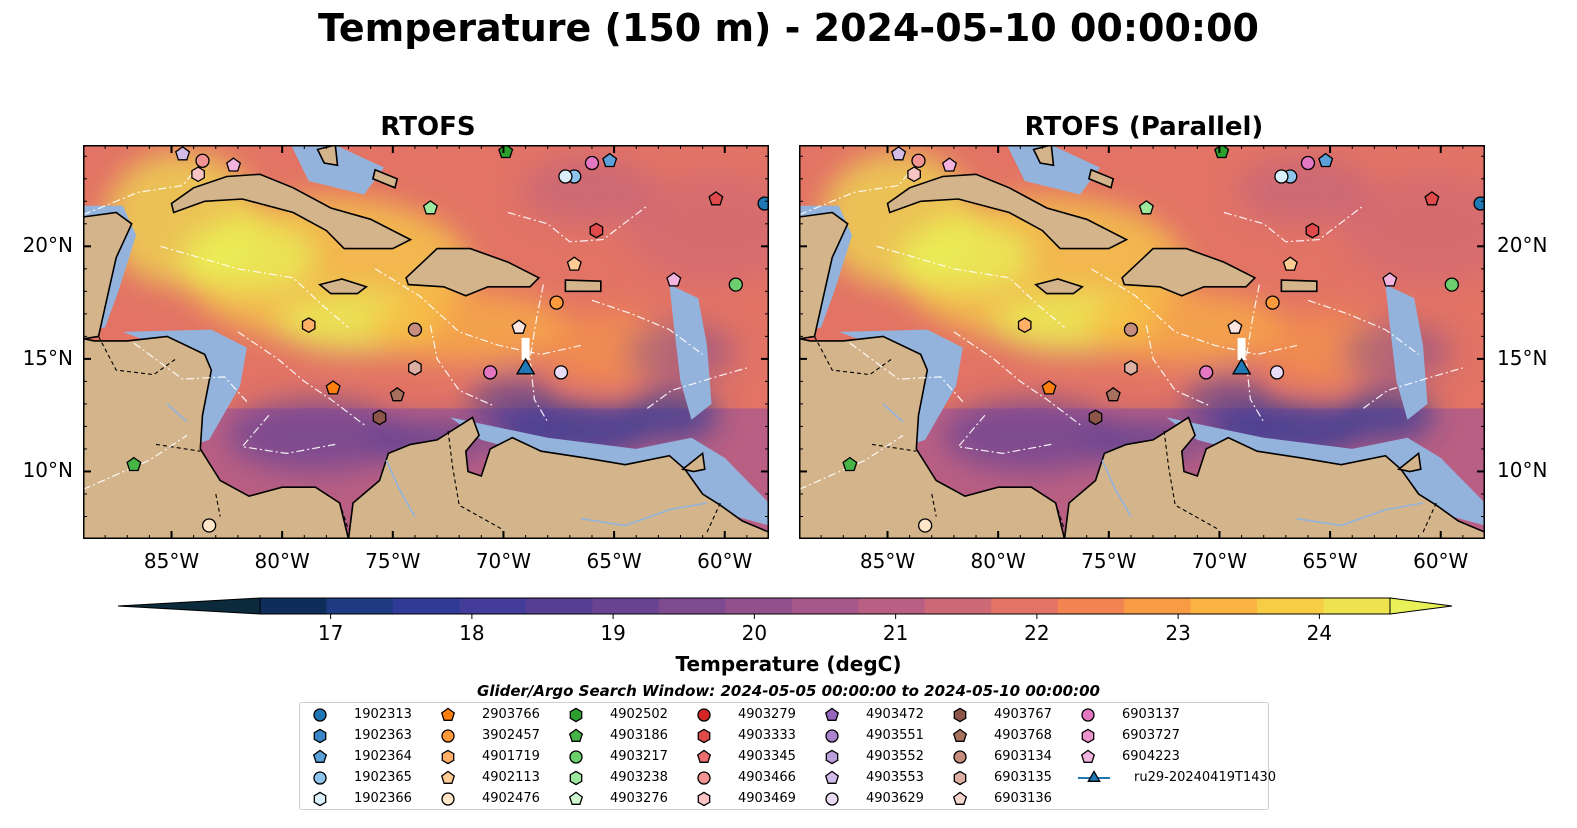  What do you see at coordinates (932, 437) in the screenshot?
I see `land-central` at bounding box center [932, 437].